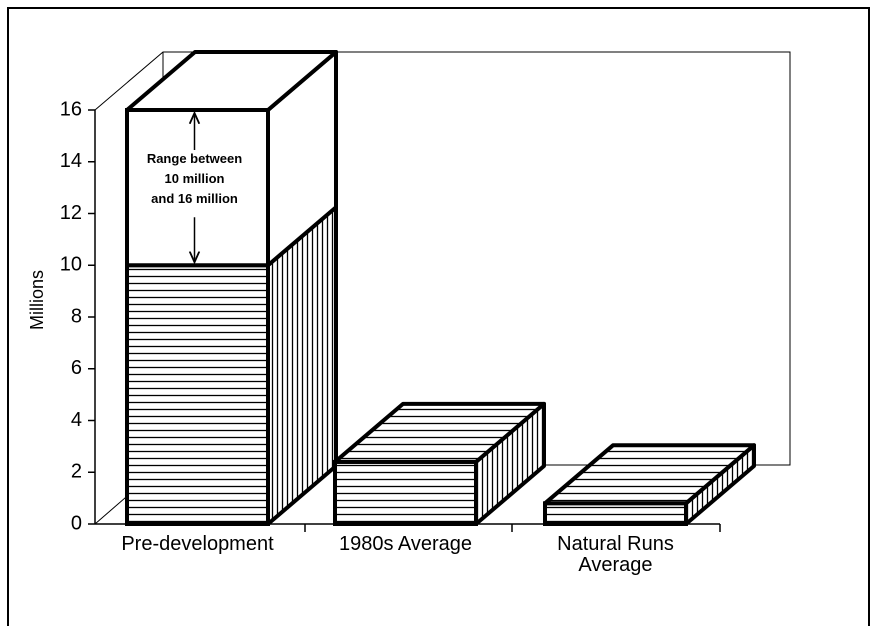 This screenshot has height=626, width=877. I want to click on y-tick-label: 14, so click(71, 161).